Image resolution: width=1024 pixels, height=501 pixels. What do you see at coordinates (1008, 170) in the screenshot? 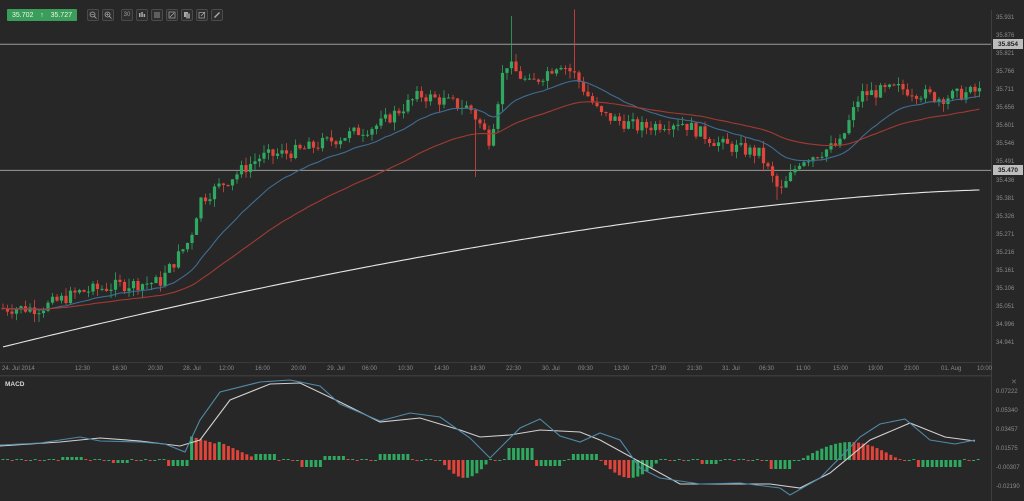
I see `price-level-tag: 35.470` at bounding box center [1008, 170].